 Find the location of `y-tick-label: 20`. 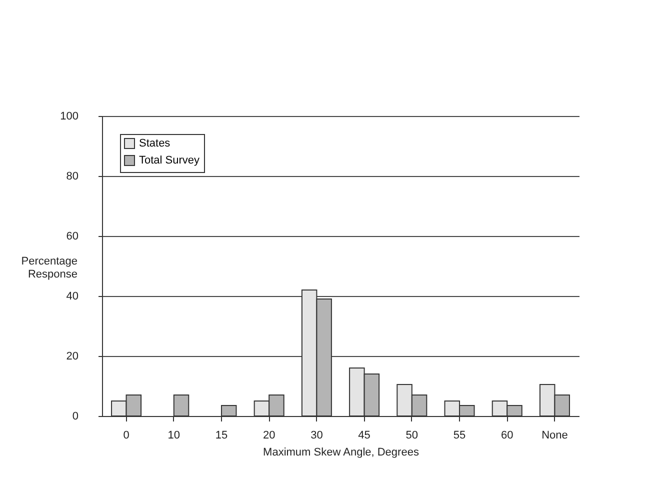

y-tick-label: 20 is located at coordinates (72, 356).